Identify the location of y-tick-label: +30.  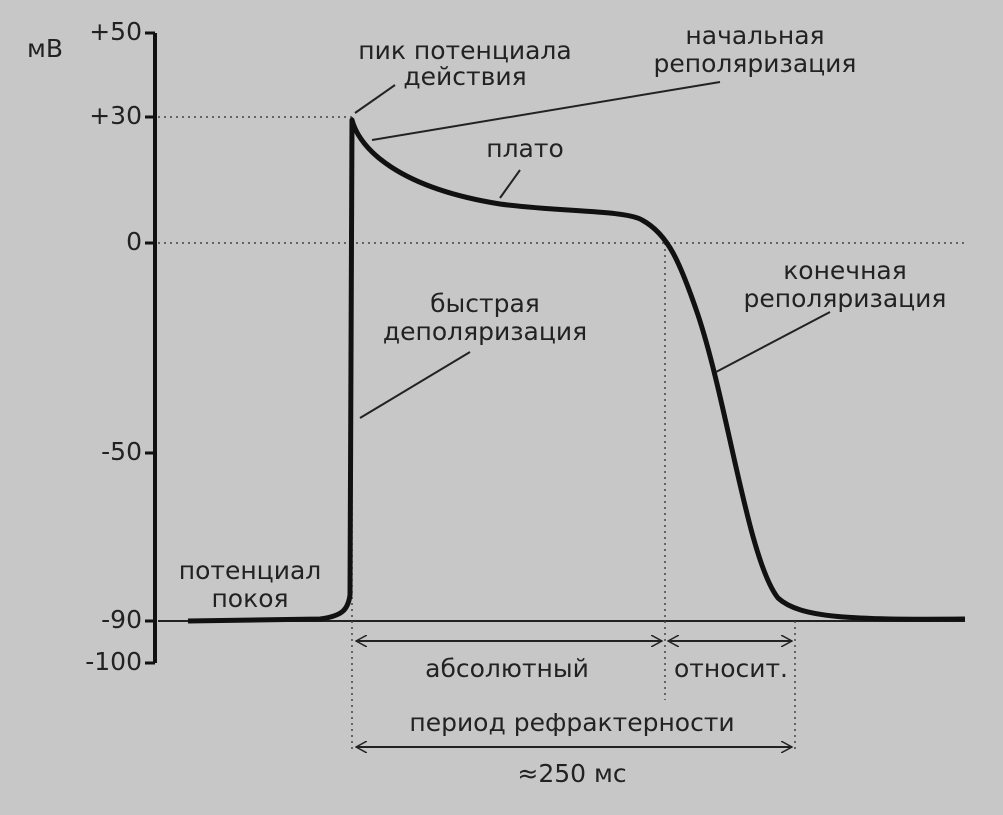
(115, 115).